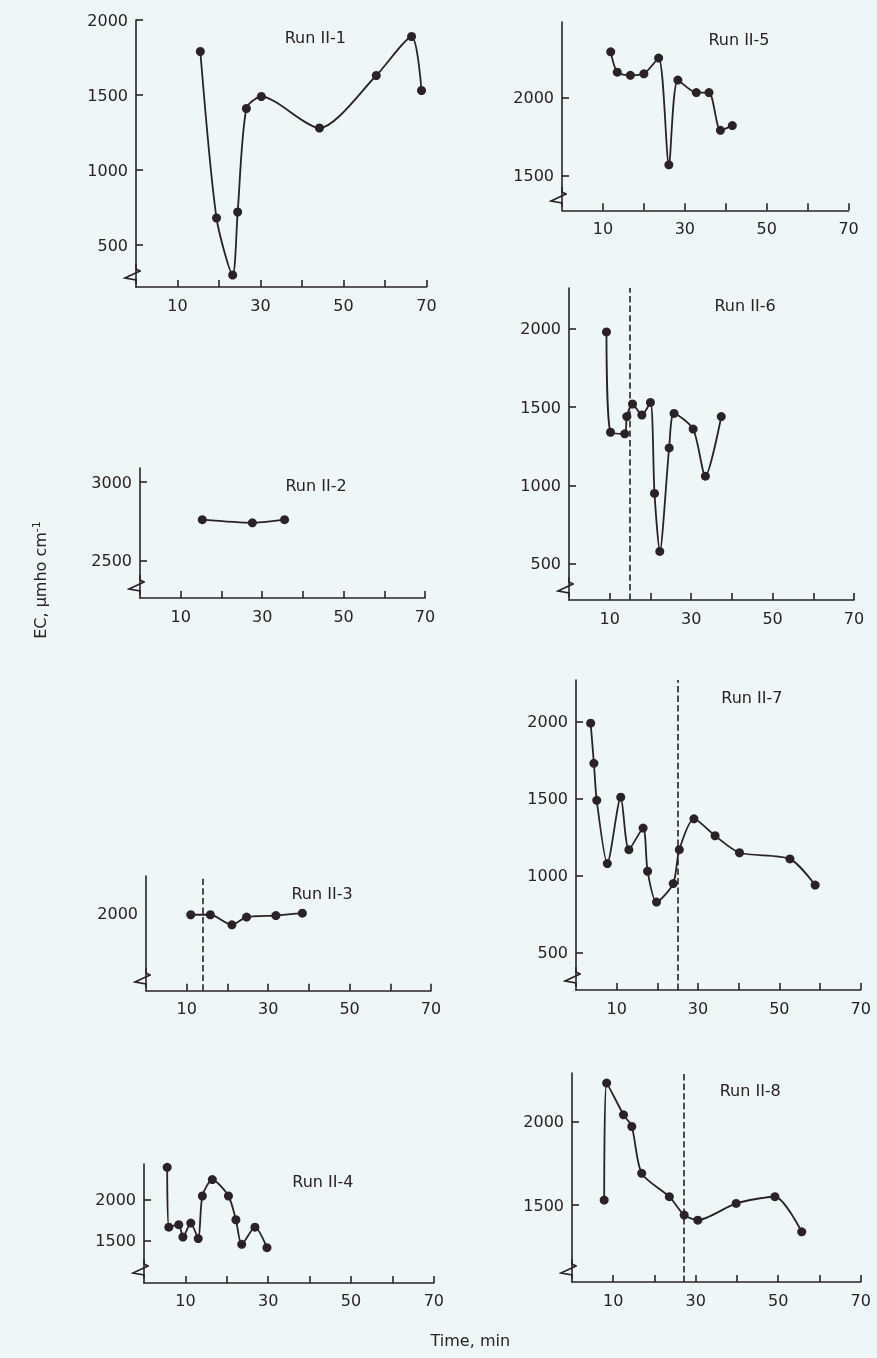 Image resolution: width=877 pixels, height=1358 pixels. I want to click on y-axis-title: EC, μmho cm-1, so click(39, 580).